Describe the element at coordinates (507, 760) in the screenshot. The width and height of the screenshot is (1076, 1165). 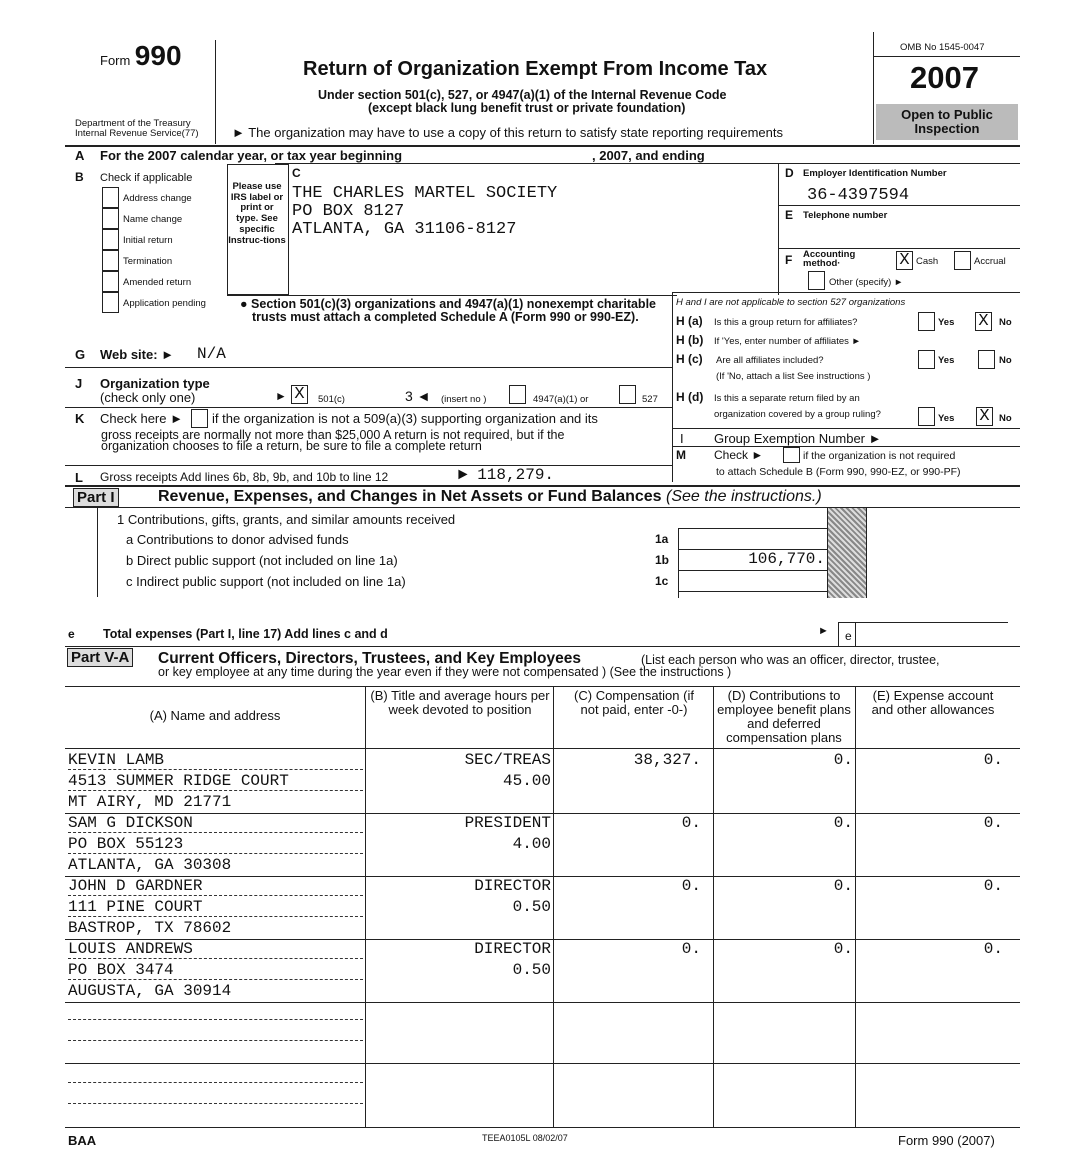
I see `officer-title: SEC/TREAS` at that location.